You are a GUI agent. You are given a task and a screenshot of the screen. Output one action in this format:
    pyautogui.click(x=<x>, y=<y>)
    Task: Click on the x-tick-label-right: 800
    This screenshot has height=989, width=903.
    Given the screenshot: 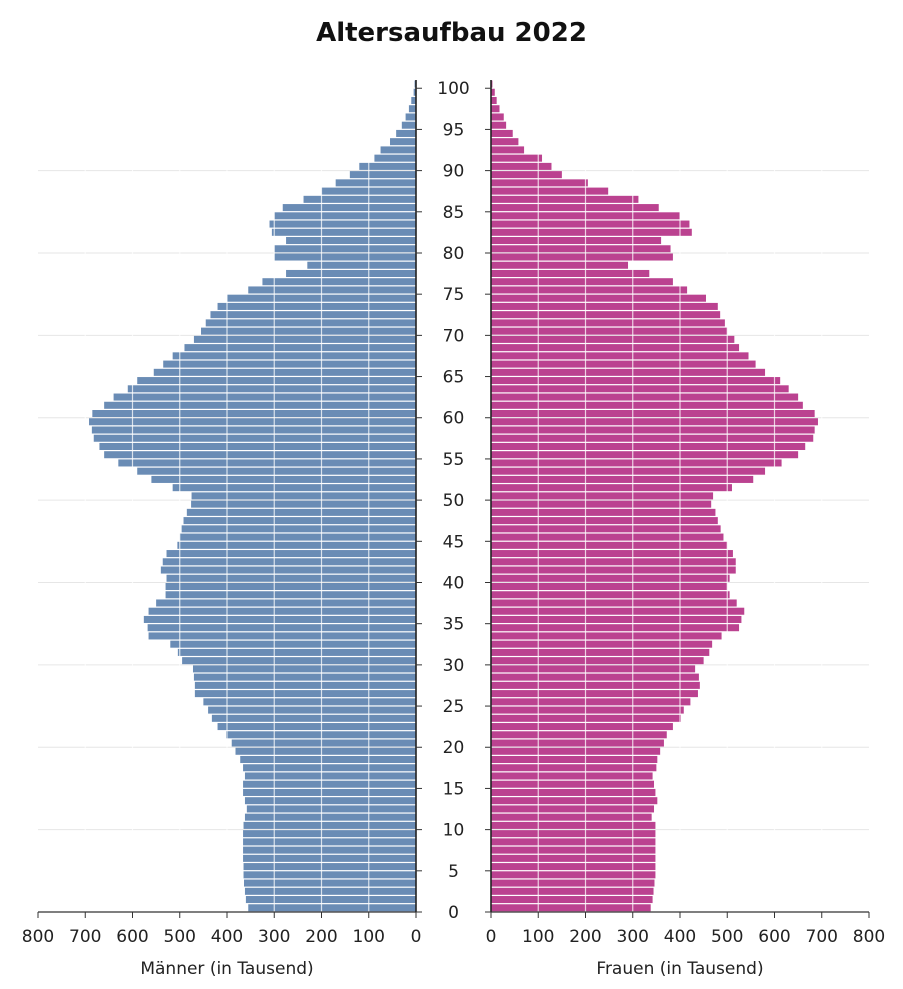 What is the action you would take?
    pyautogui.click(x=869, y=937)
    